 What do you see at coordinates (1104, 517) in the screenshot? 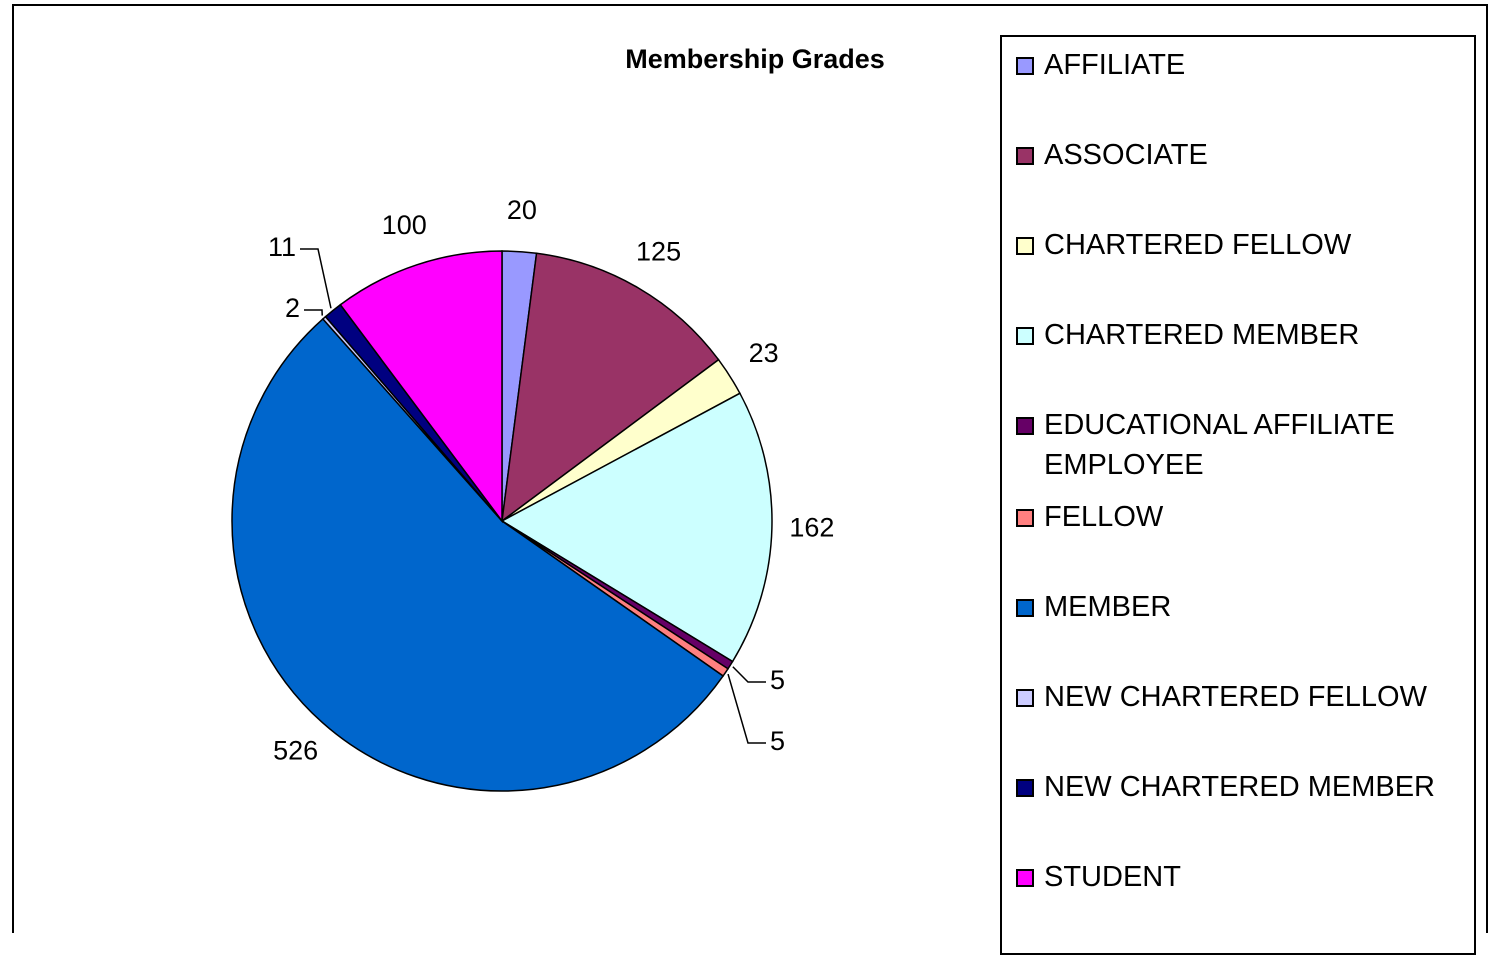
I see `legend-label: FELLOW` at bounding box center [1104, 517].